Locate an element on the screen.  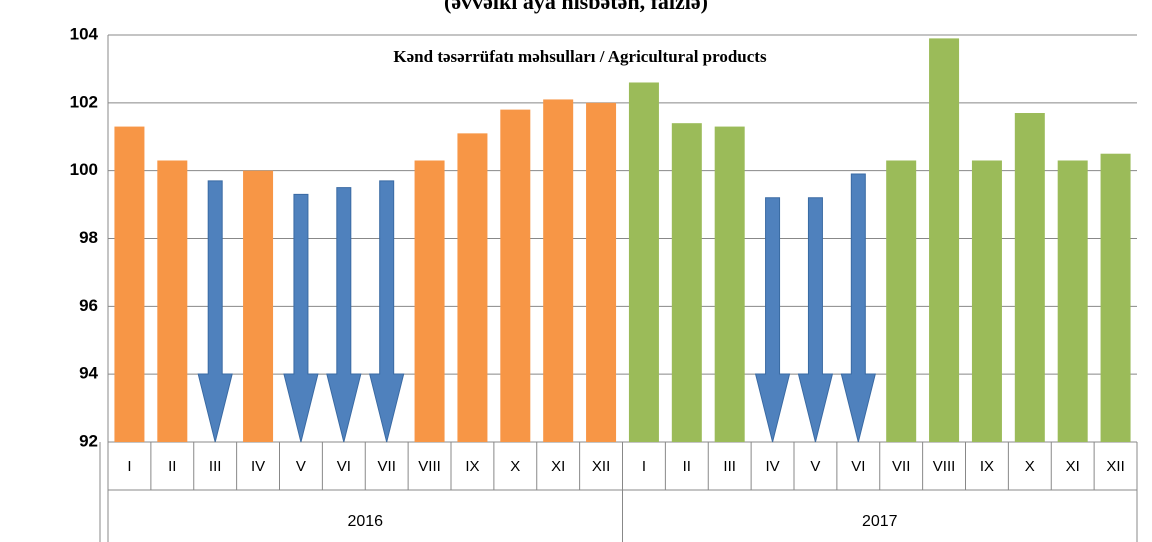
chart-subtitle: (əvvəlki aya nisbətən, faizlə) is located at coordinates (576, 7).